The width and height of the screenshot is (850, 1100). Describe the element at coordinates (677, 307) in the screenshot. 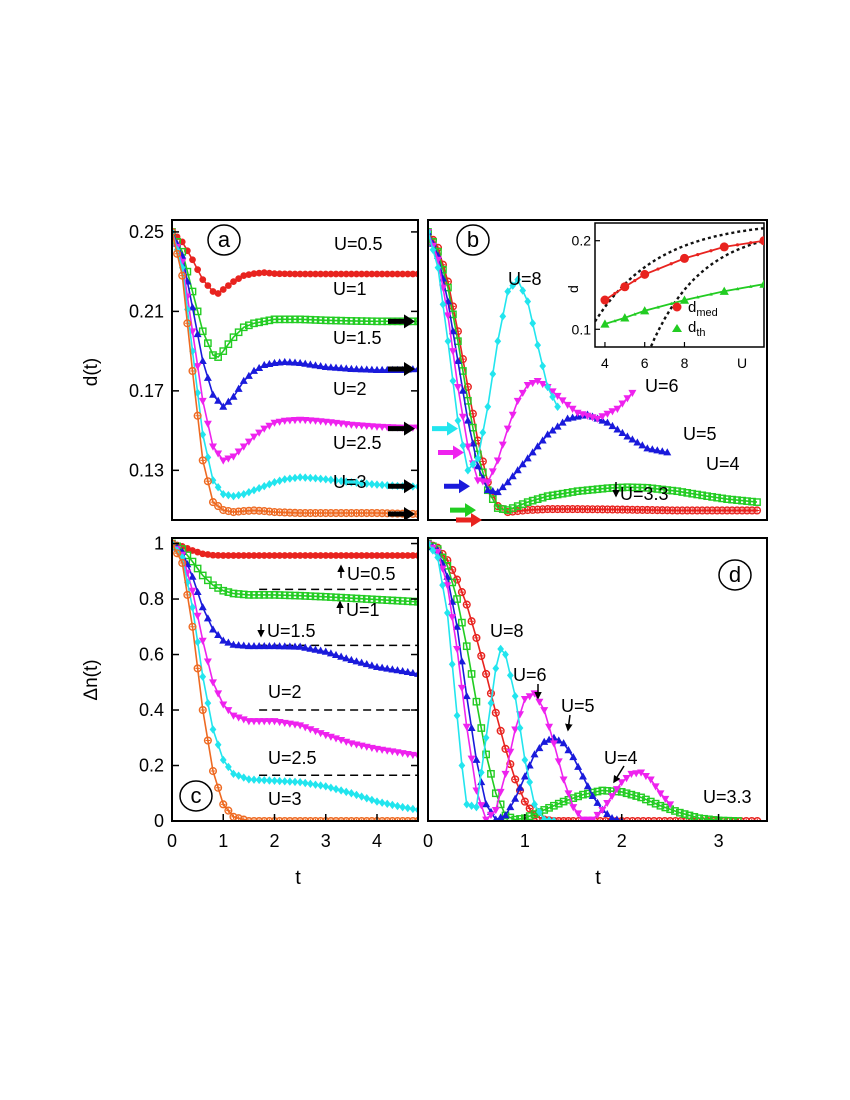

I see `legend-marker-dmed` at that location.